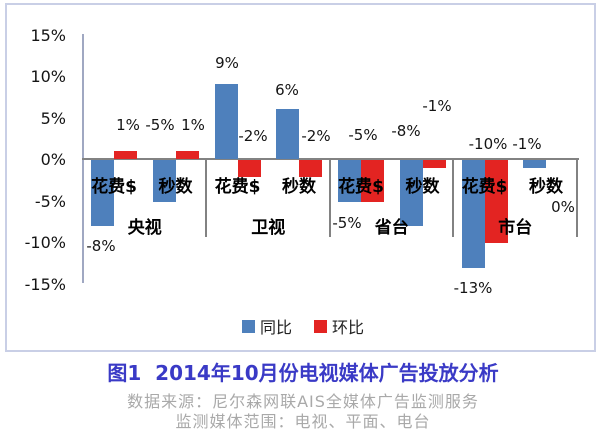 Image resolution: width=606 pixels, height=432 pixels. What do you see at coordinates (320, 326) in the screenshot?
I see `legend-swatch-mom` at bounding box center [320, 326].